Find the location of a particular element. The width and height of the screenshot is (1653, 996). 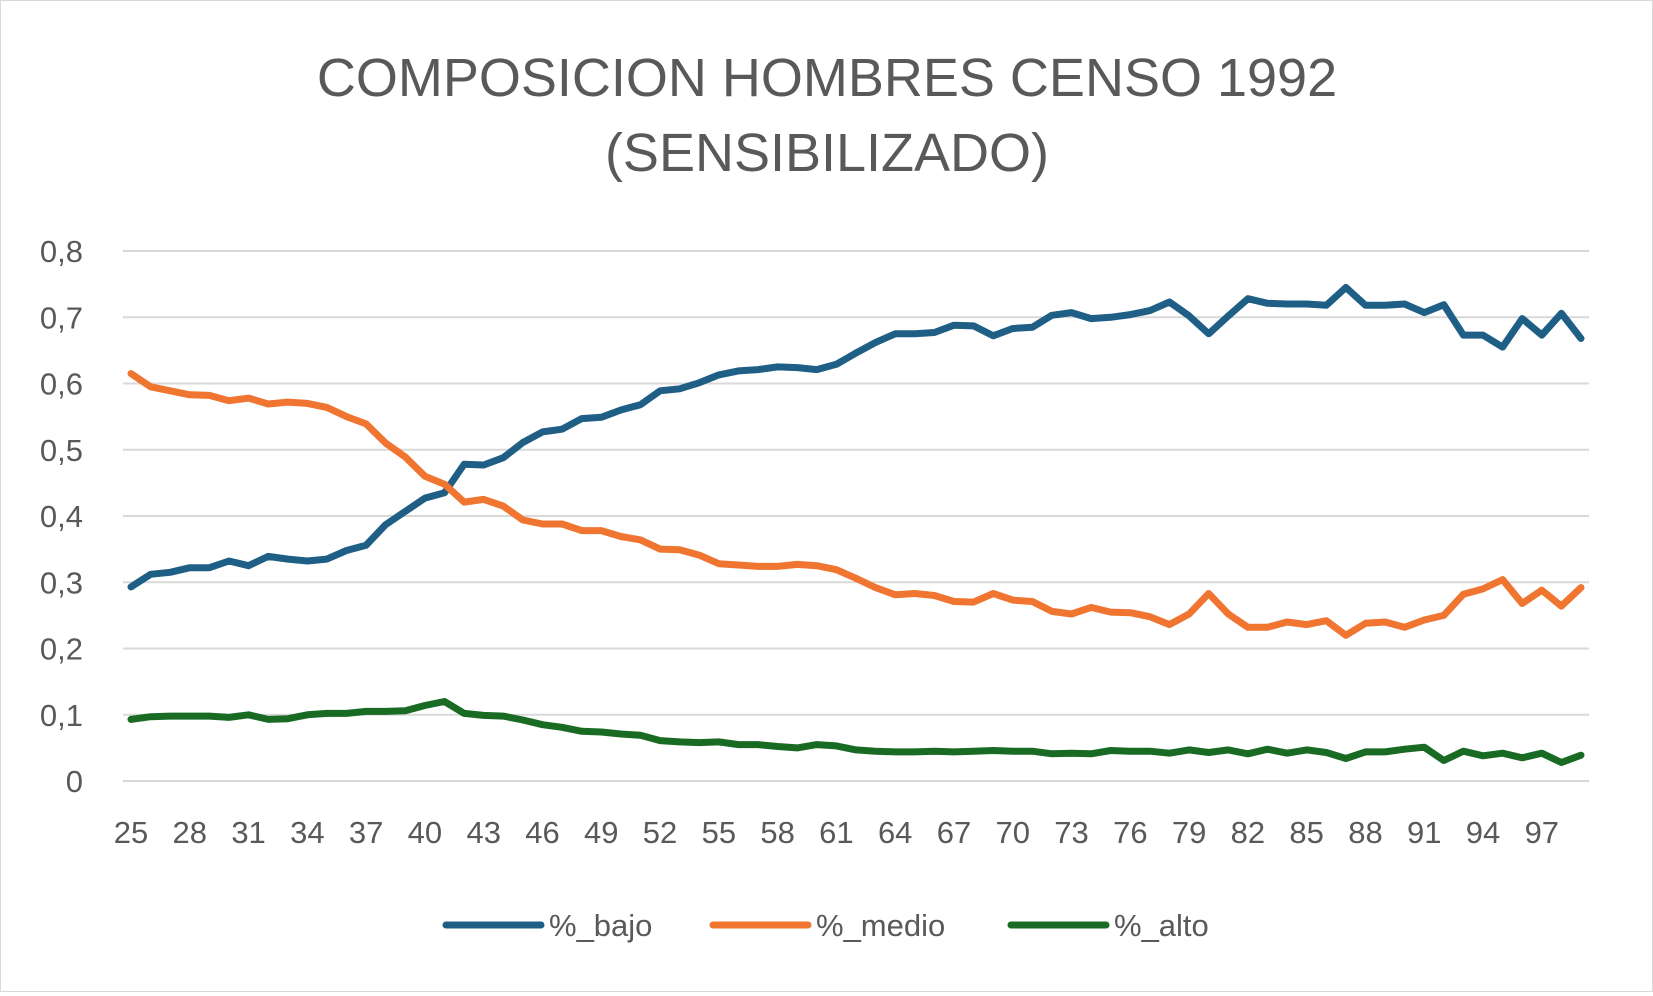

y-tick-label: 0,3 is located at coordinates (61, 582).